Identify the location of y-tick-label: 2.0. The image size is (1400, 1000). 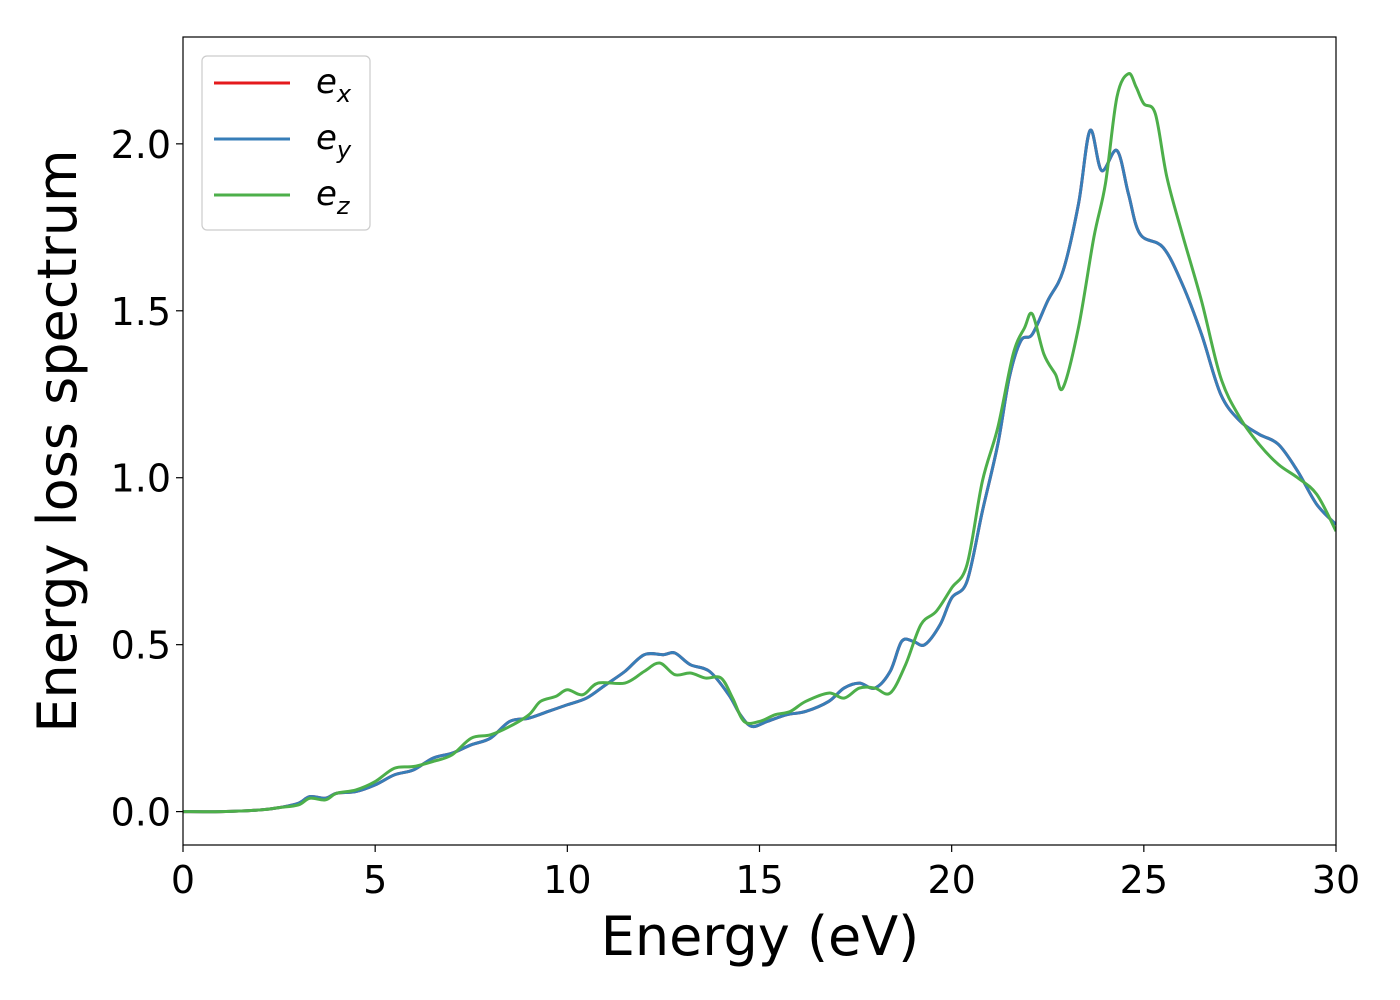
(141, 145).